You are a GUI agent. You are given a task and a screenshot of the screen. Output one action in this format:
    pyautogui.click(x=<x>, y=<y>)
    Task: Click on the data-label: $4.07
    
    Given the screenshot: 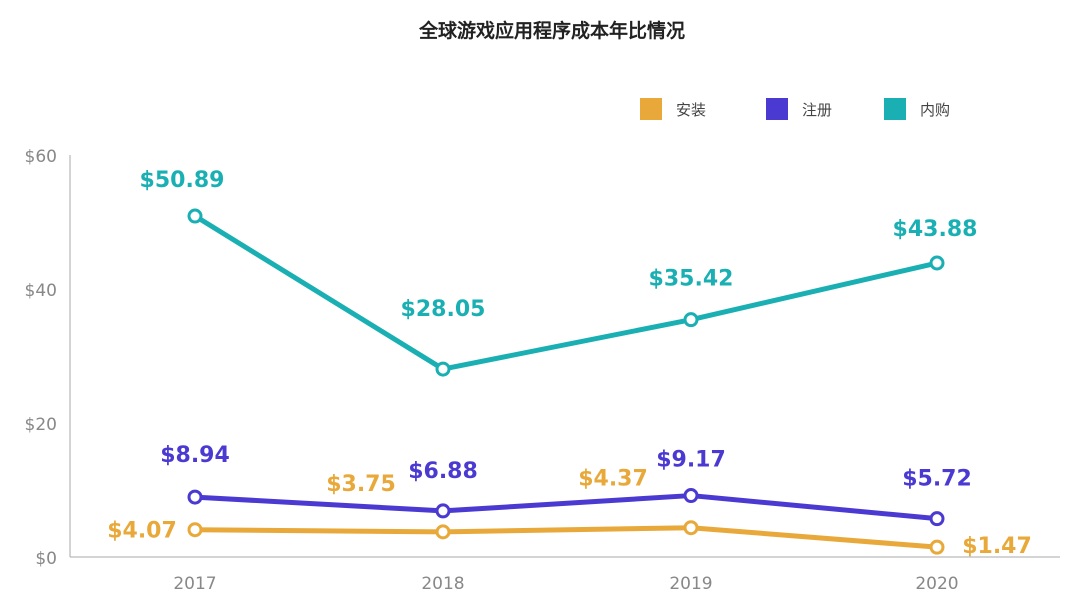 What is the action you would take?
    pyautogui.click(x=142, y=531)
    